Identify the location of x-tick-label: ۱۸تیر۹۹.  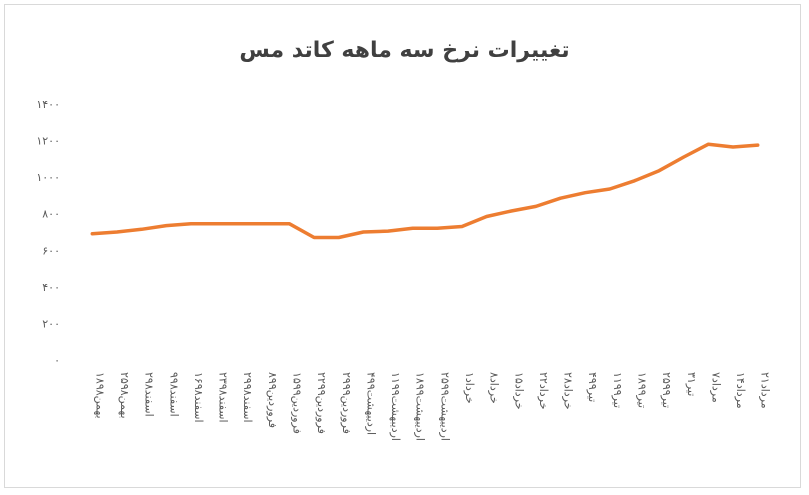
(641, 390).